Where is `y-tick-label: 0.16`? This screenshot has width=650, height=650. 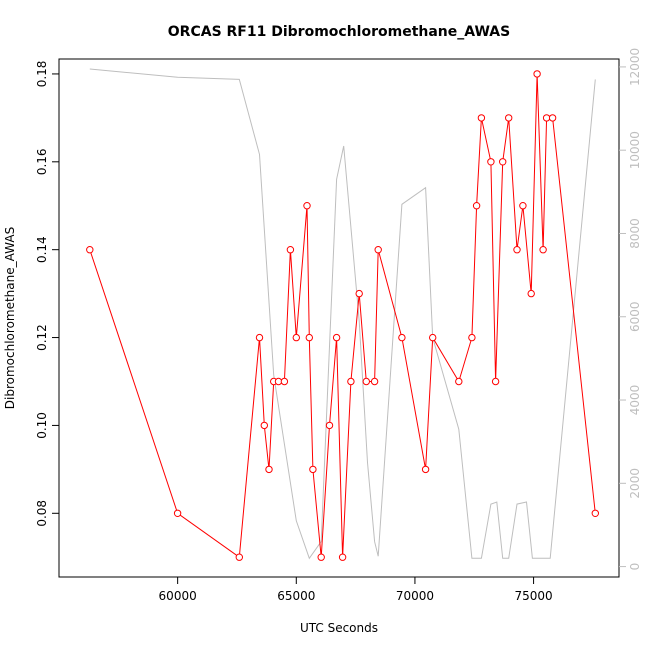
y-tick-label: 0.16 is located at coordinates (42, 161).